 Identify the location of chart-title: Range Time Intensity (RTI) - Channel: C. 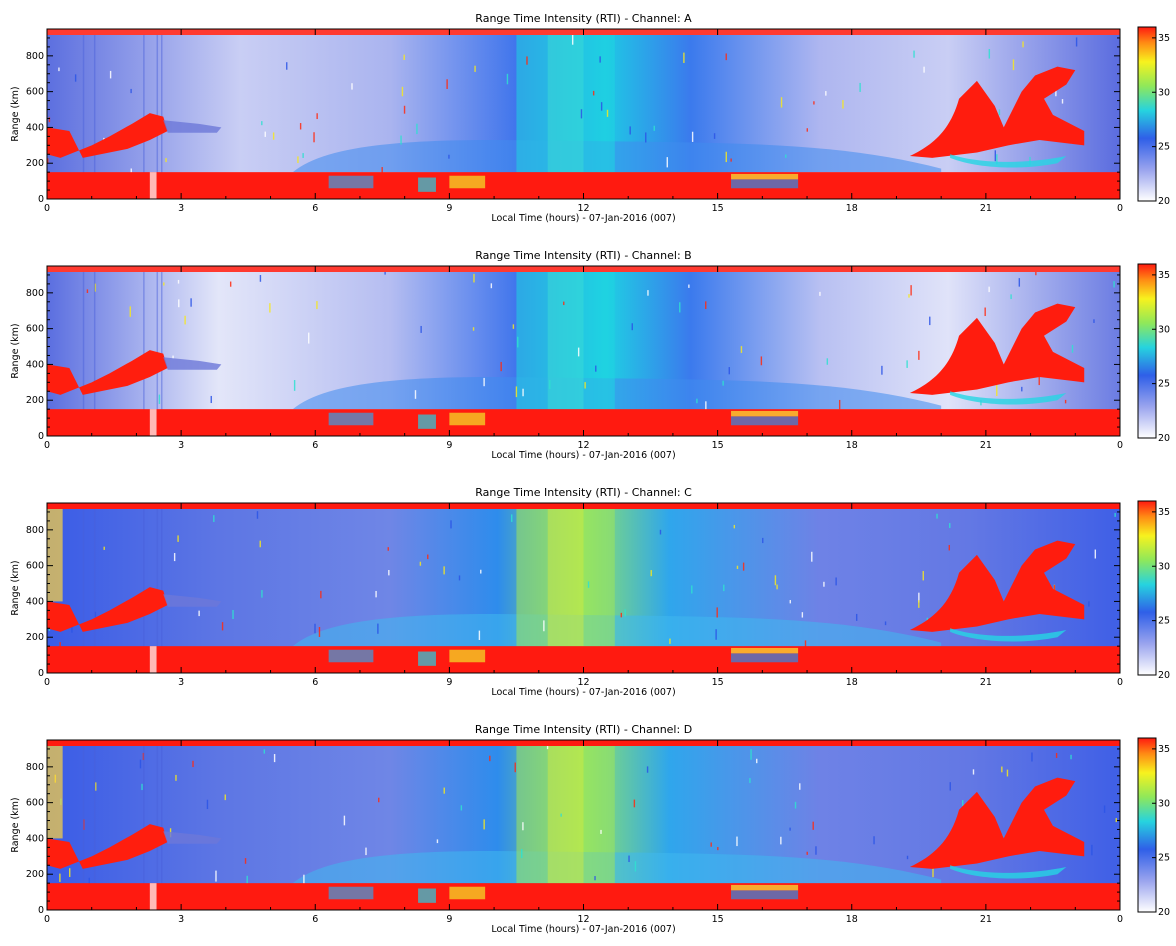
(583, 492).